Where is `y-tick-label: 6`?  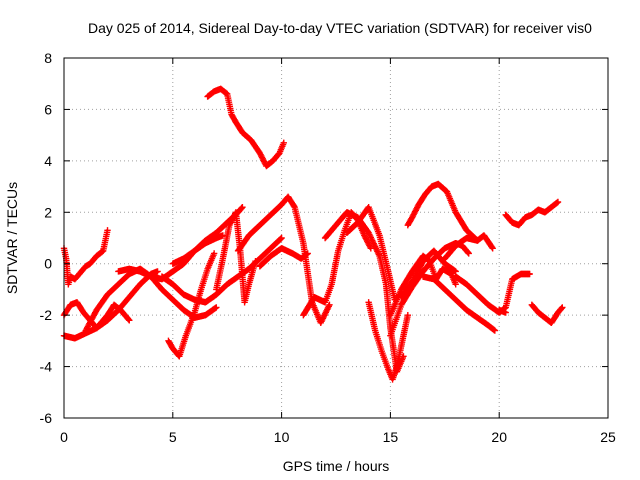
y-tick-label: 6 is located at coordinates (48, 109).